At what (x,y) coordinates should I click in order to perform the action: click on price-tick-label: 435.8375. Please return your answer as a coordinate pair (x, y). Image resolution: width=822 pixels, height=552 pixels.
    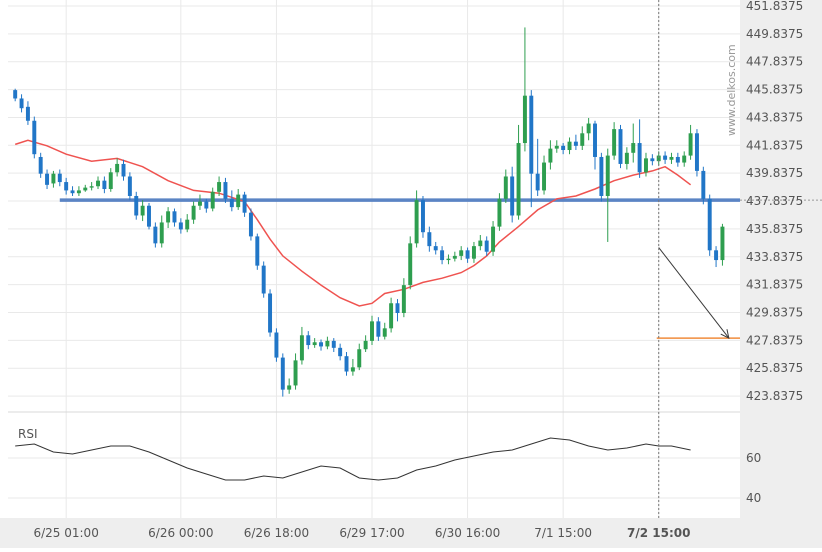
    Looking at the image, I should click on (774, 229).